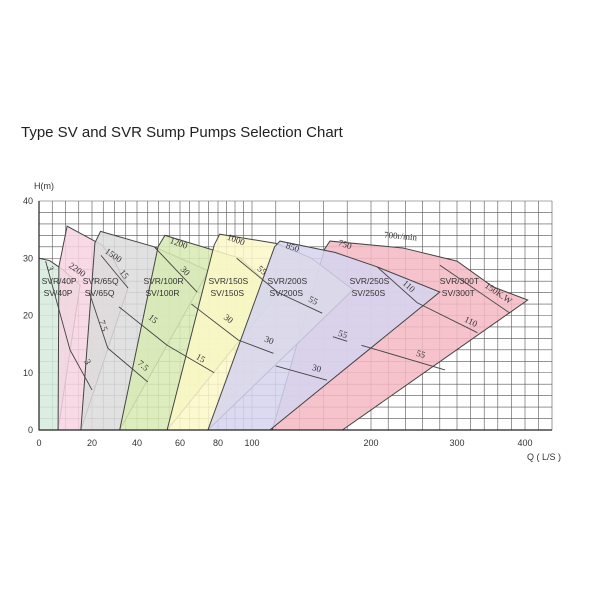 This screenshot has width=600, height=600. What do you see at coordinates (524, 443) in the screenshot?
I see `x-tick-label: 400` at bounding box center [524, 443].